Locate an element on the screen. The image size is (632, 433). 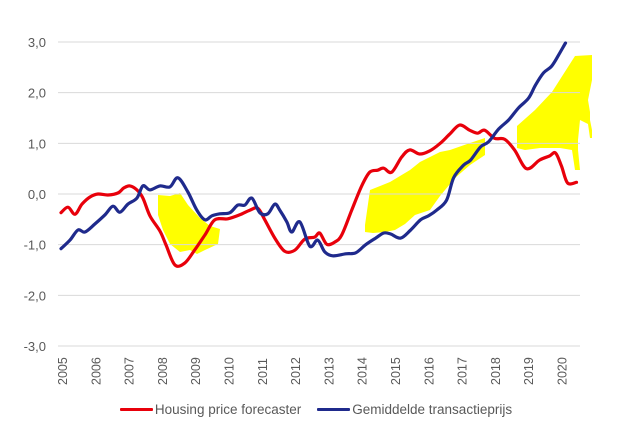
y-axis-ticks: 3,0 2,0 1,0 0,0 -1,0 -2,0 -3,0 is located at coordinates (35, 194).